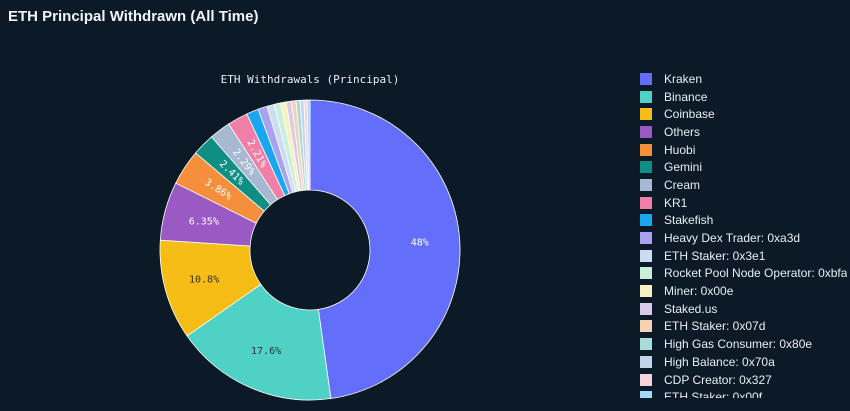 Image resolution: width=850 pixels, height=411 pixels. What do you see at coordinates (715, 326) in the screenshot?
I see `legend-label: ETH Staker: 0x07d` at bounding box center [715, 326].